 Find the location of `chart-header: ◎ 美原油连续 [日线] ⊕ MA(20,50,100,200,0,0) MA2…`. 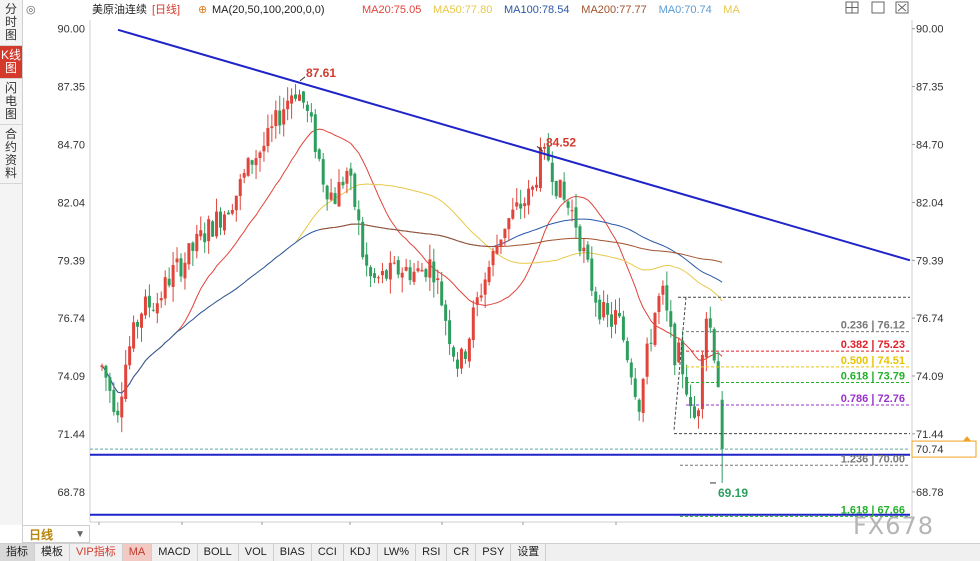

chart-header: ◎ 美原油连续 [日线] ⊕ MA(20,50,100,200,0,0) MA2… is located at coordinates (467, 8).